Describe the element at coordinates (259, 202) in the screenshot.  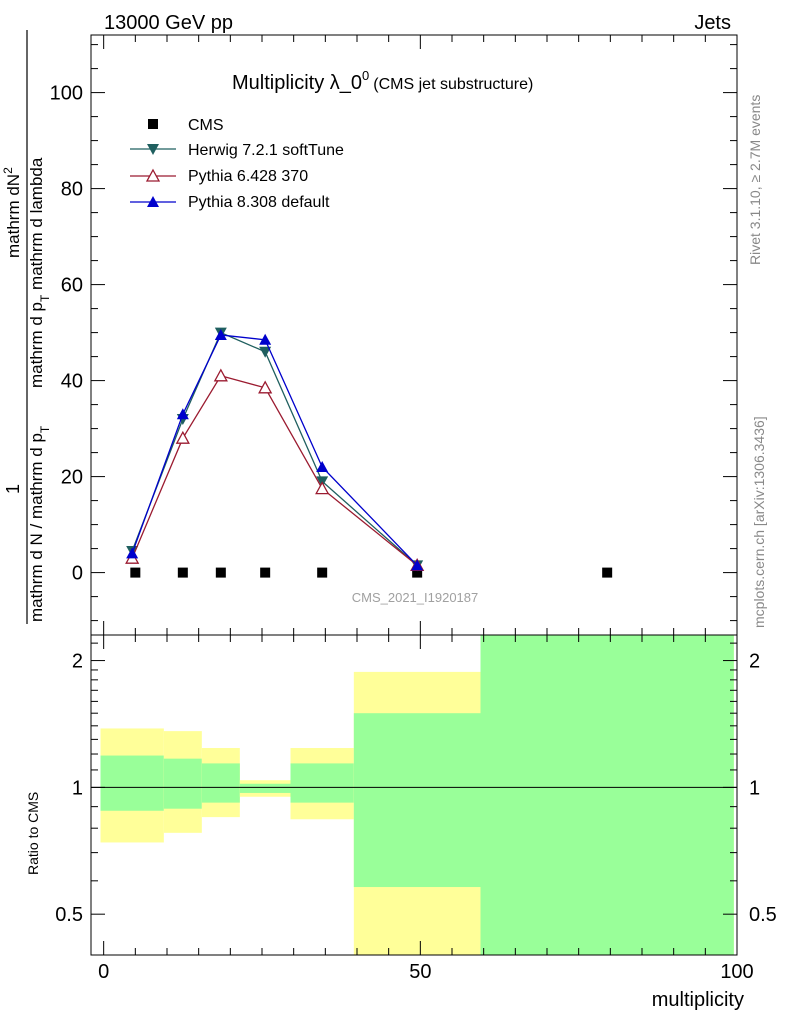
I see `legend-label-pythia8: Pythia 8.308 default` at that location.